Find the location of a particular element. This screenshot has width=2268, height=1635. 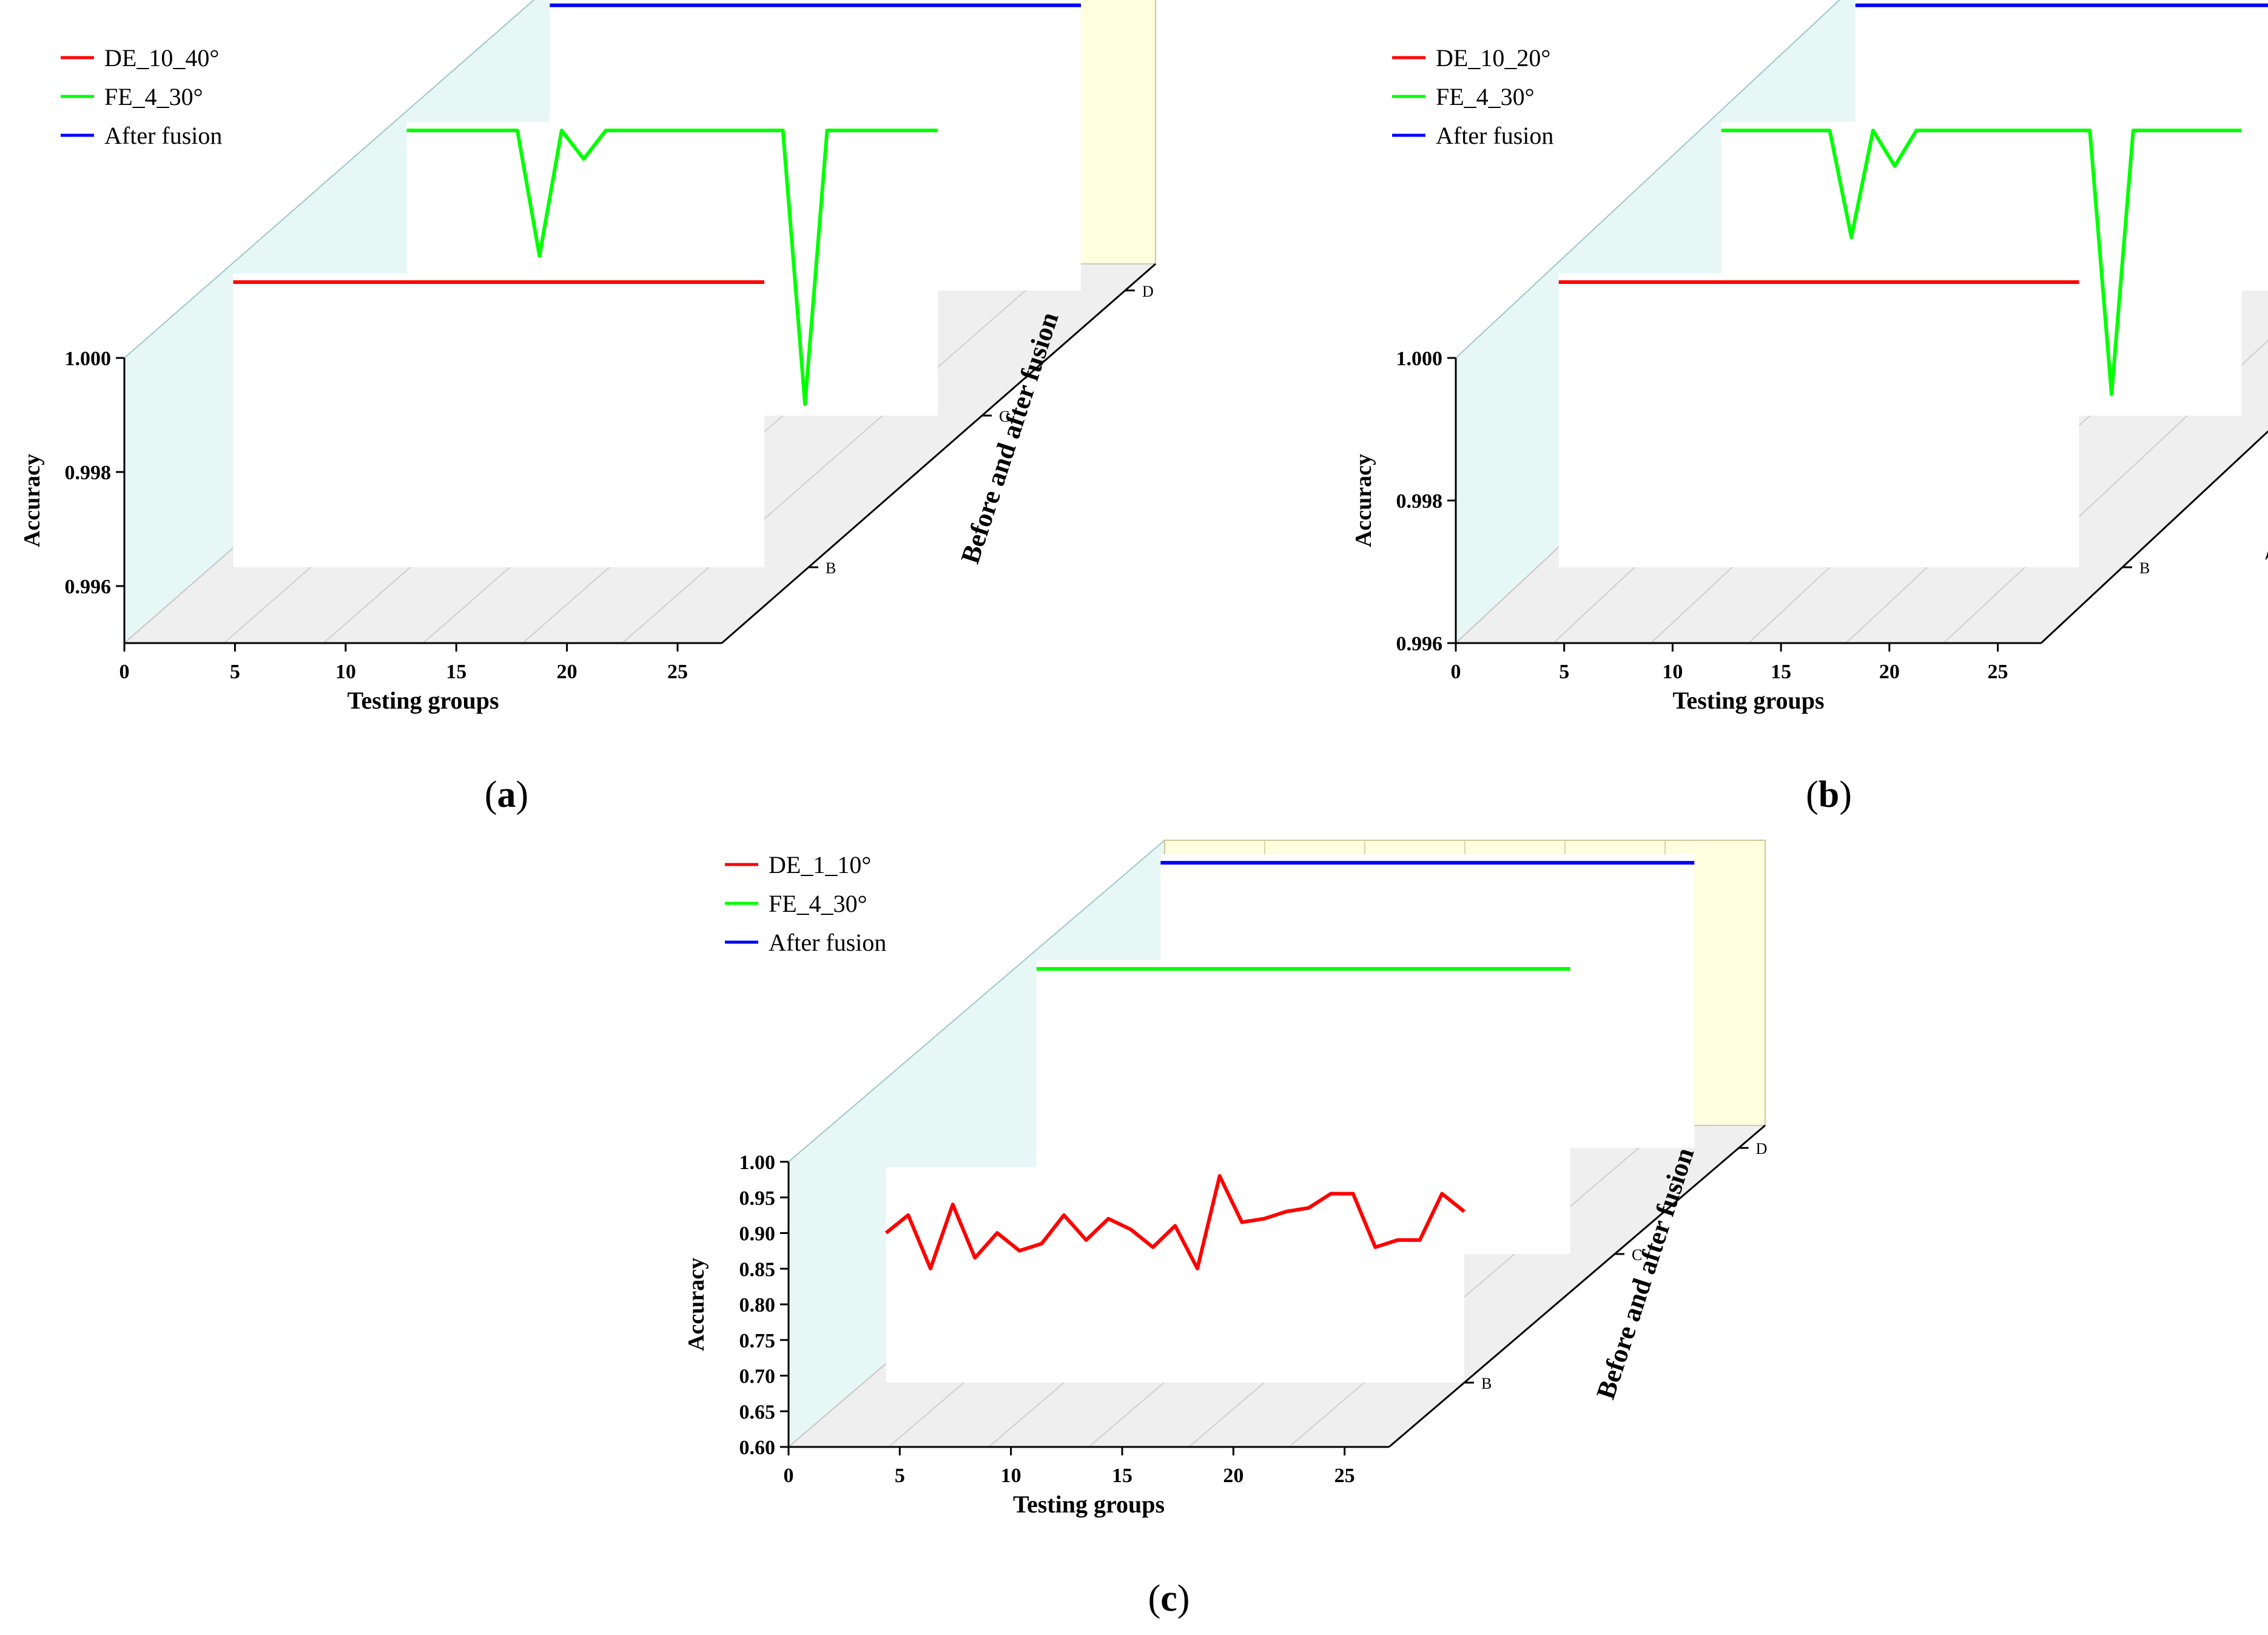

series-line-B is located at coordinates (1175, 1222).